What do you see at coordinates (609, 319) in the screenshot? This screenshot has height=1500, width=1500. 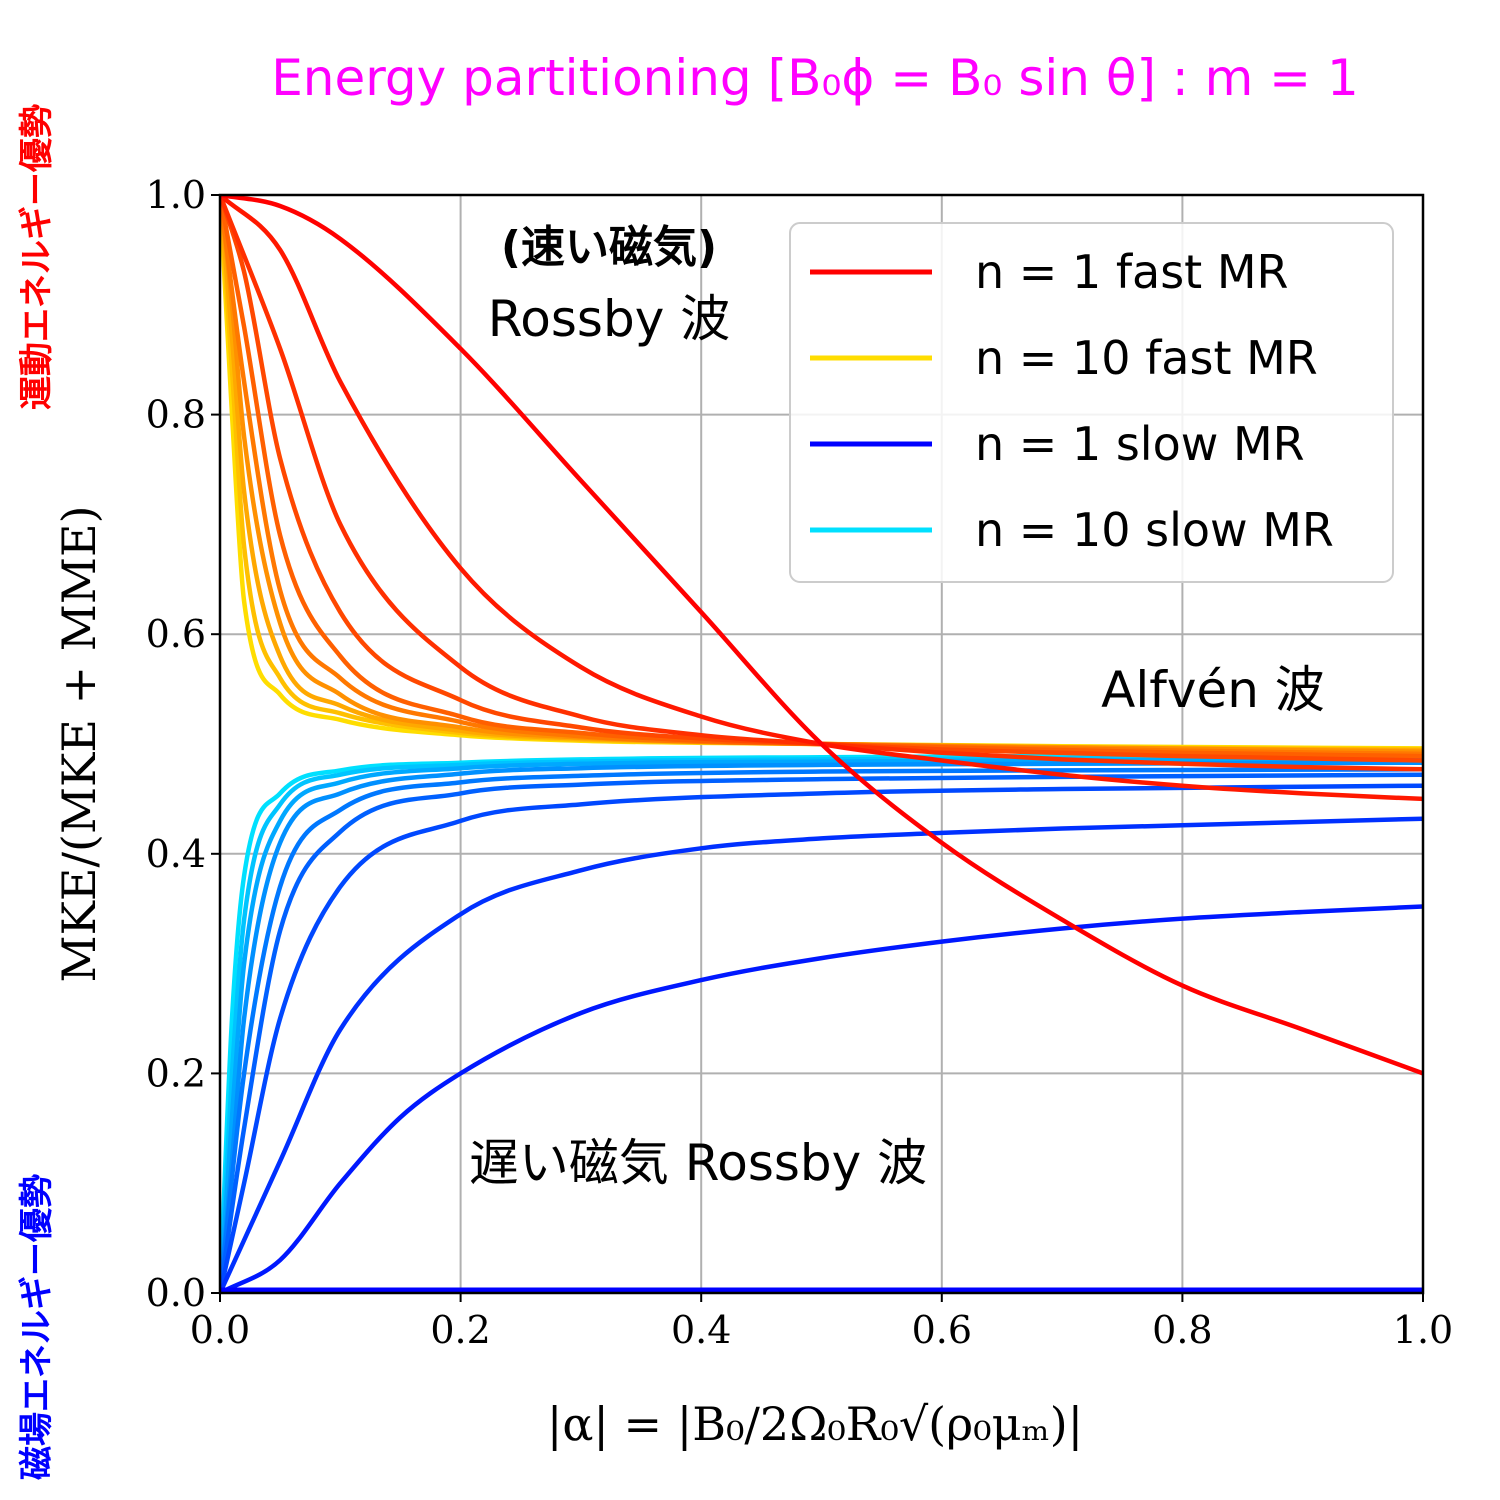 I see `fast-rossby-annotation-line2: Rossby 波` at bounding box center [609, 319].